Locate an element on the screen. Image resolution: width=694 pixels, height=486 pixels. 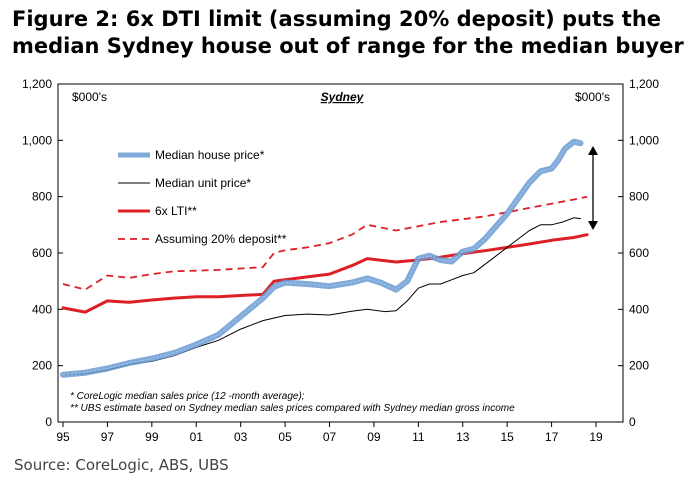
x-tick-label: 01 is located at coordinates (197, 437).